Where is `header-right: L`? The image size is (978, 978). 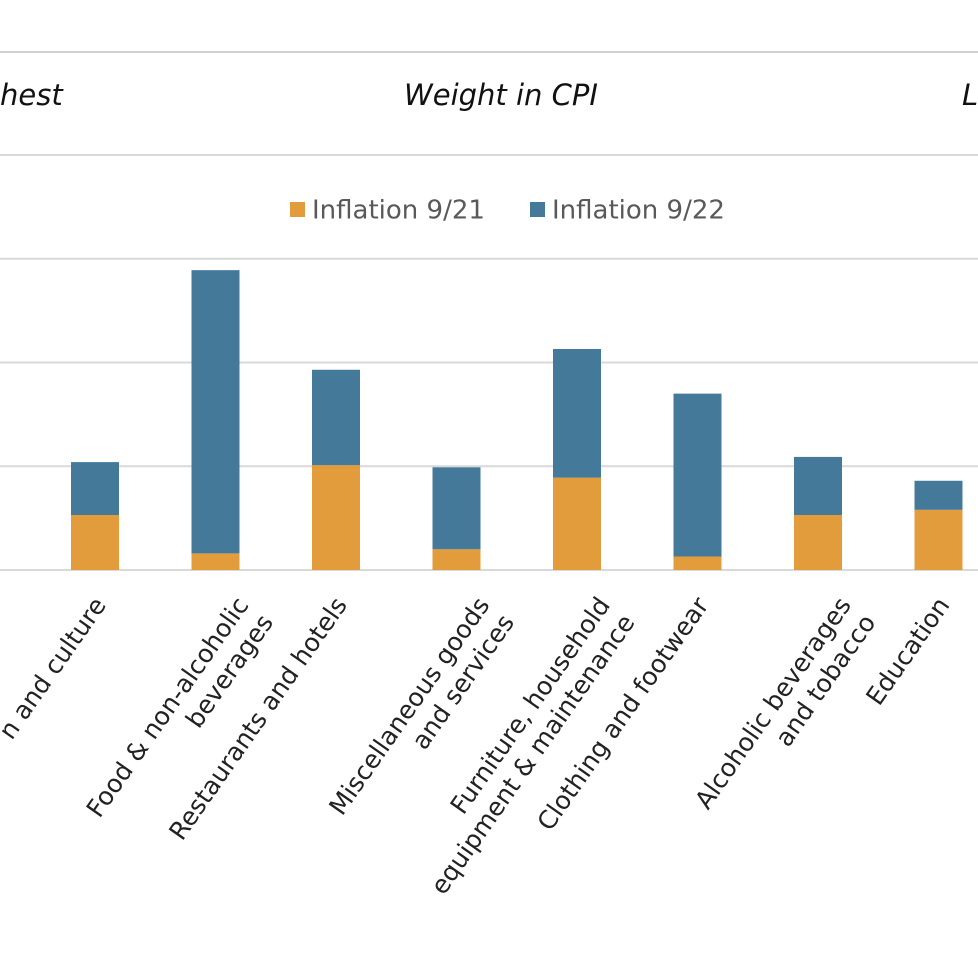
header-right: L is located at coordinates (970, 95).